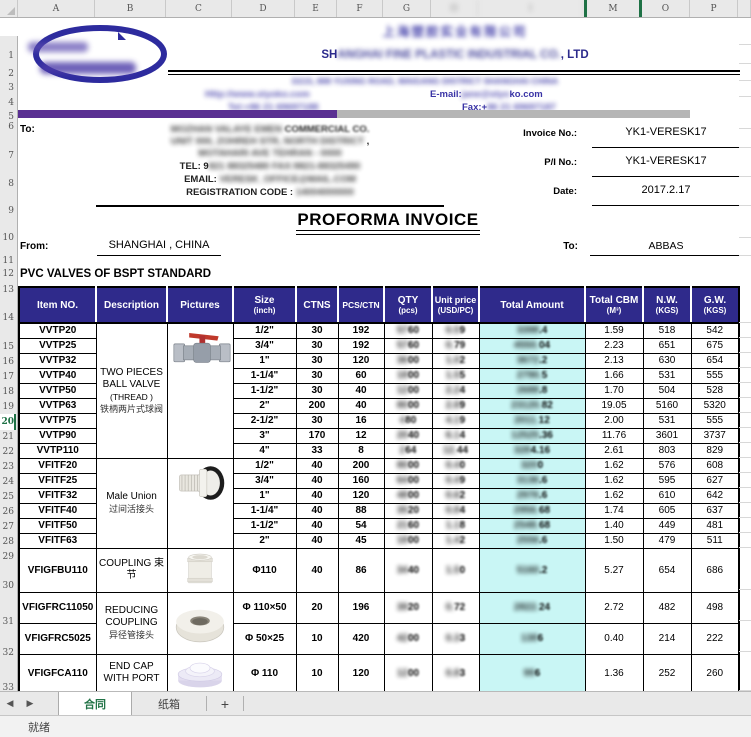  I want to click on cell-pcs-ctn: 8, so click(361, 450).